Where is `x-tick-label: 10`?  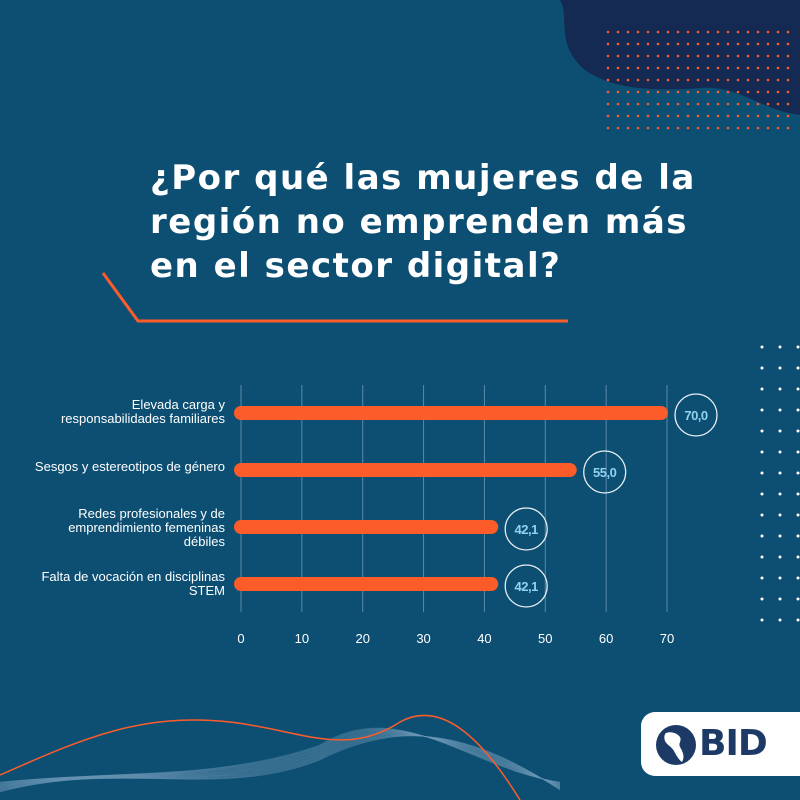
x-tick-label: 10 is located at coordinates (302, 638).